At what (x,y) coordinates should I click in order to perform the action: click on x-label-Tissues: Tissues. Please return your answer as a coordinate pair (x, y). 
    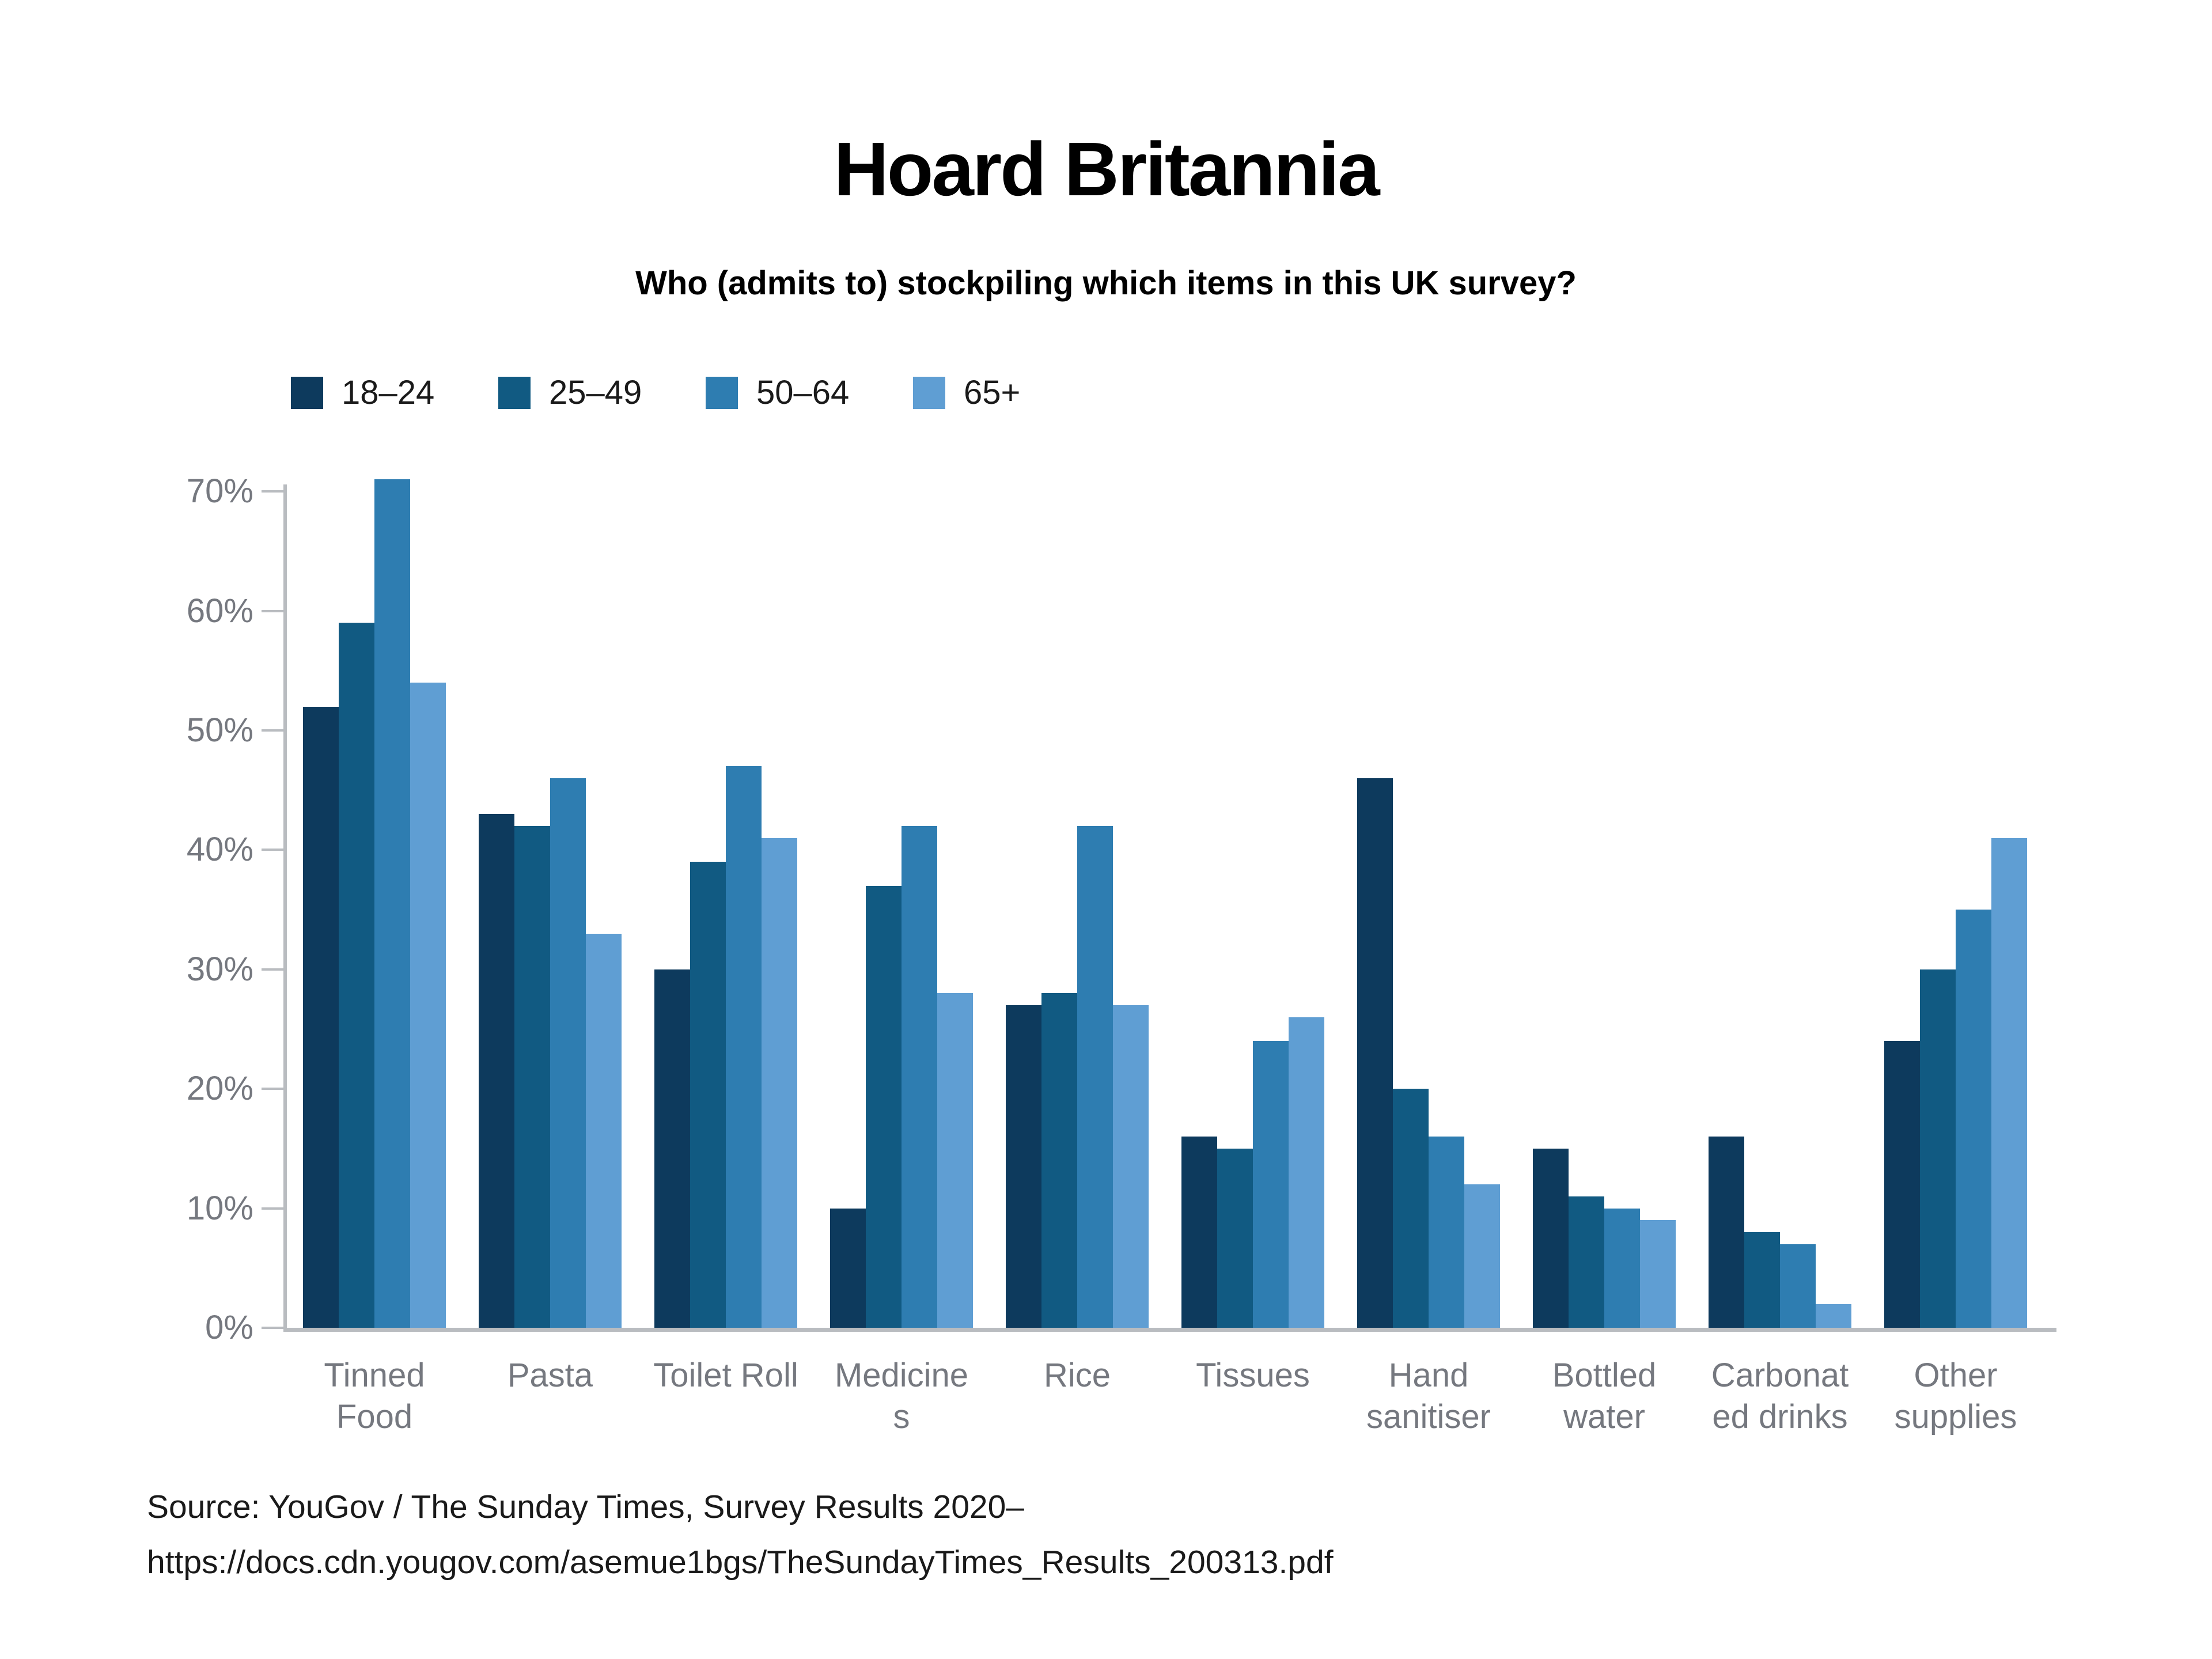
    Looking at the image, I should click on (1252, 1375).